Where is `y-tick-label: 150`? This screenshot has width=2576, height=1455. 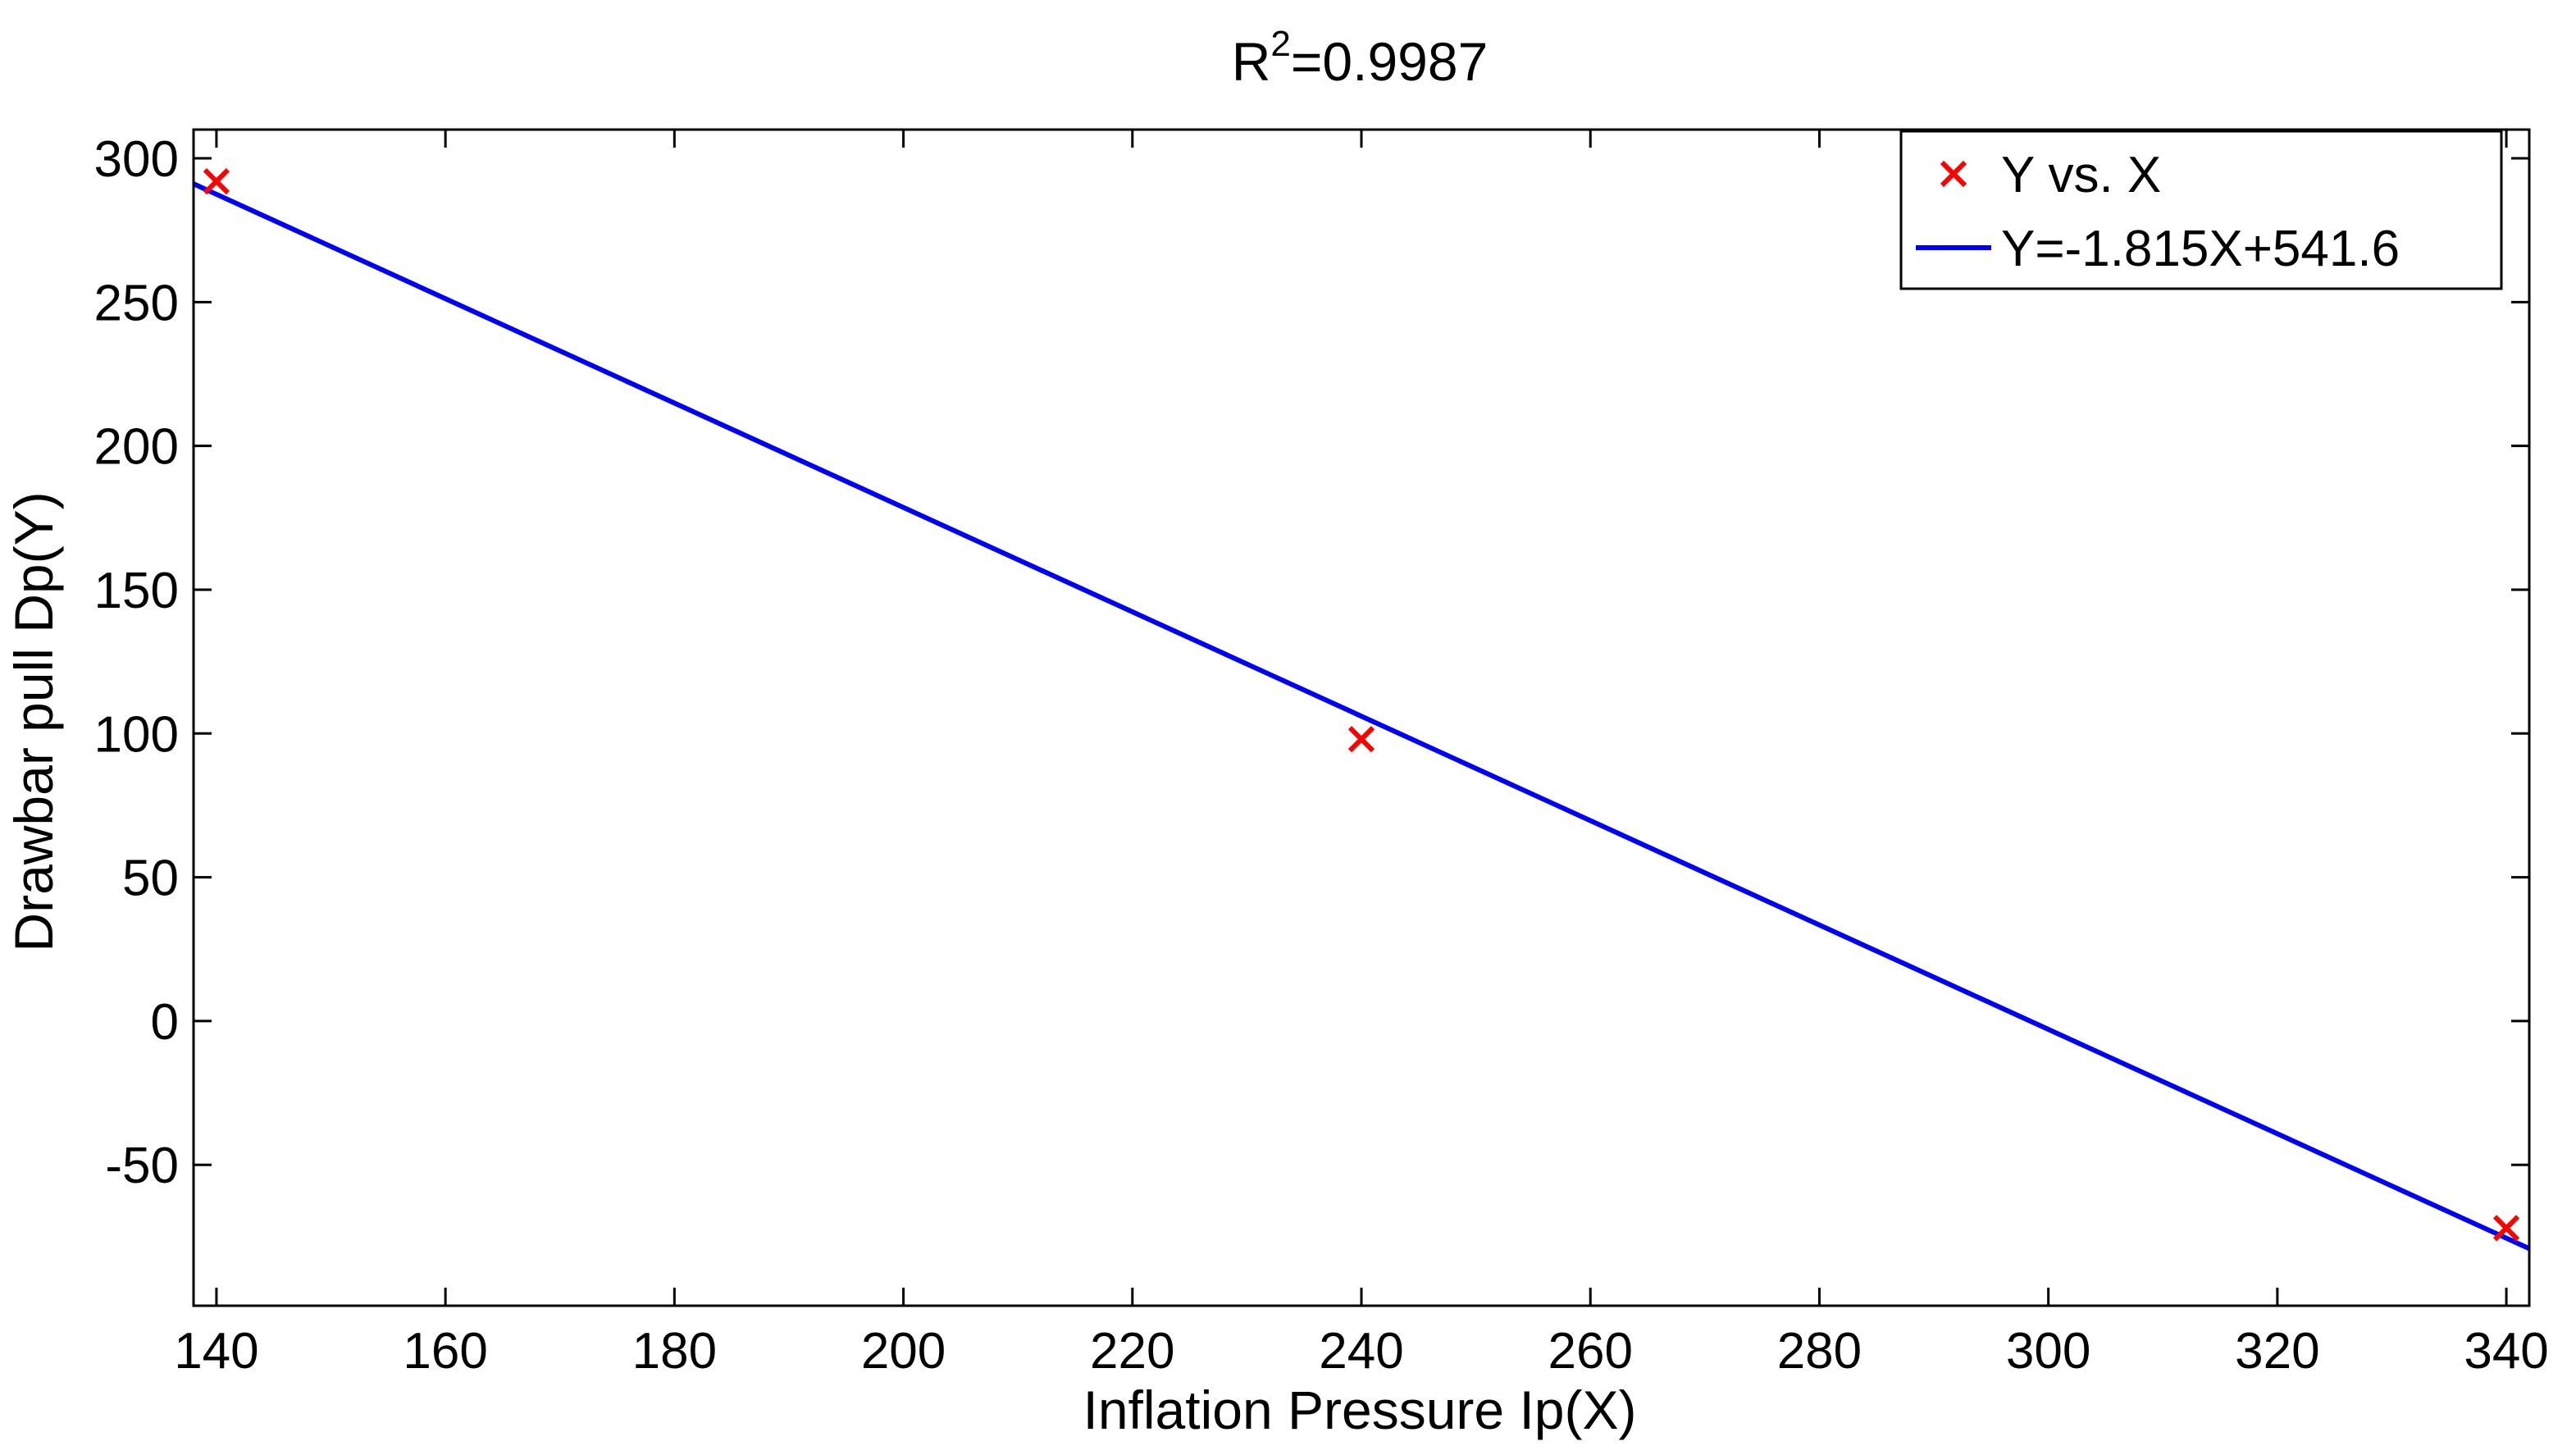
y-tick-label: 150 is located at coordinates (136, 591).